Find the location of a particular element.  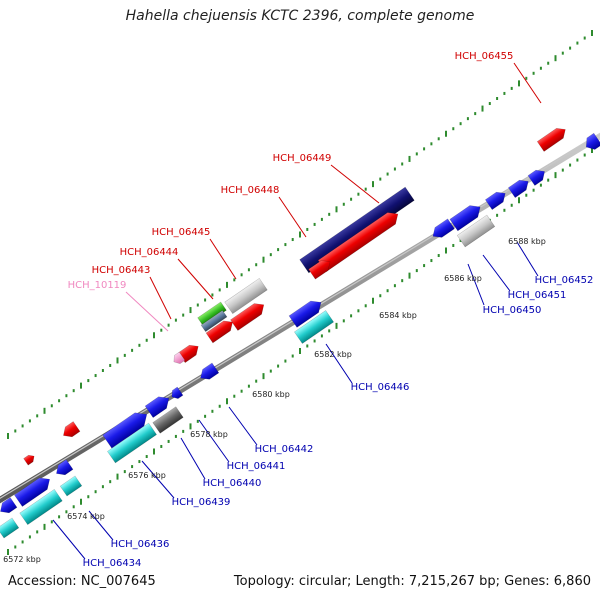

kbp-label: 6588 kbp is located at coordinates (527, 241).